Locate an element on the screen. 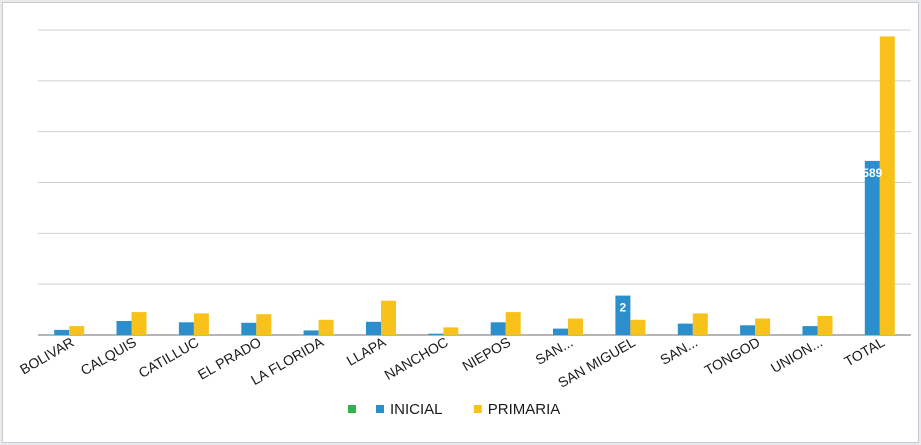 Image resolution: width=921 pixels, height=445 pixels. data-label: 2 is located at coordinates (623, 308).